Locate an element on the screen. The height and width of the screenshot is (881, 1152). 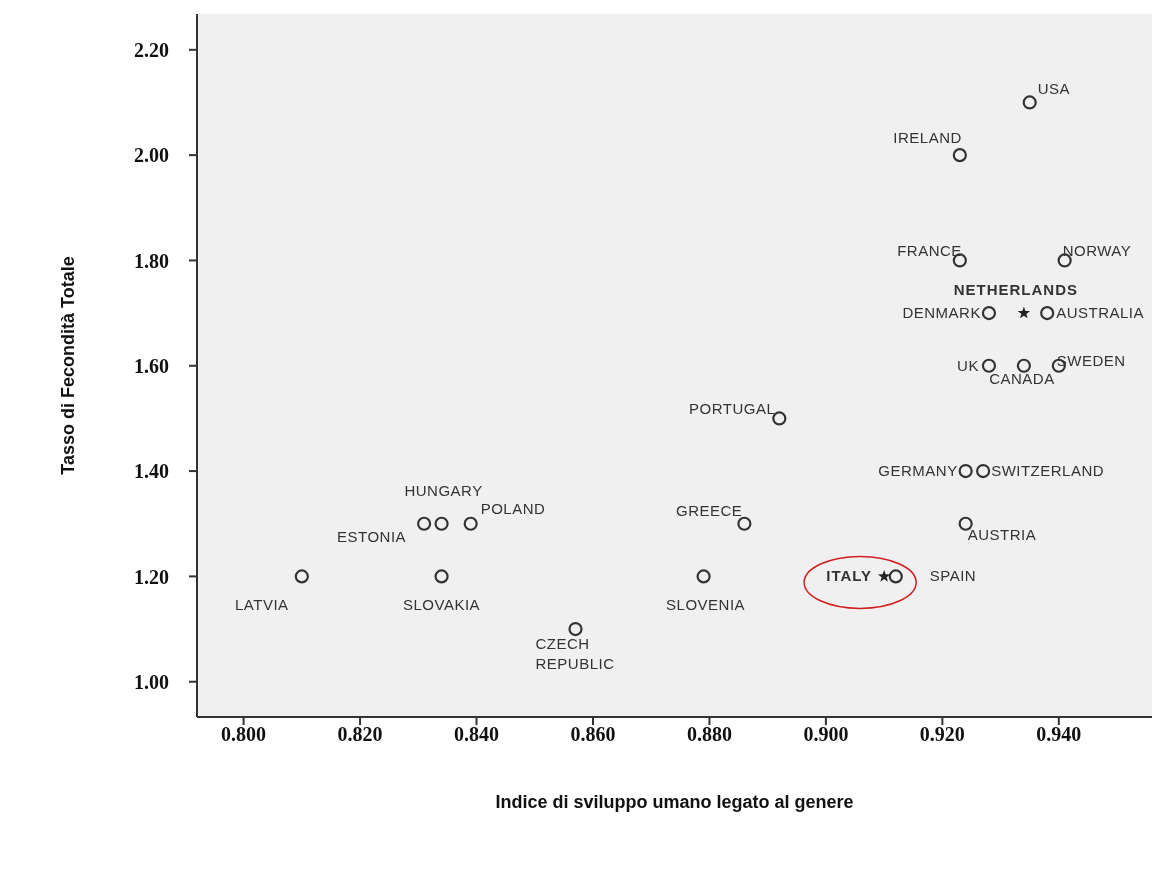
annotation: CZECH REPUBLIC is located at coordinates (575, 654).